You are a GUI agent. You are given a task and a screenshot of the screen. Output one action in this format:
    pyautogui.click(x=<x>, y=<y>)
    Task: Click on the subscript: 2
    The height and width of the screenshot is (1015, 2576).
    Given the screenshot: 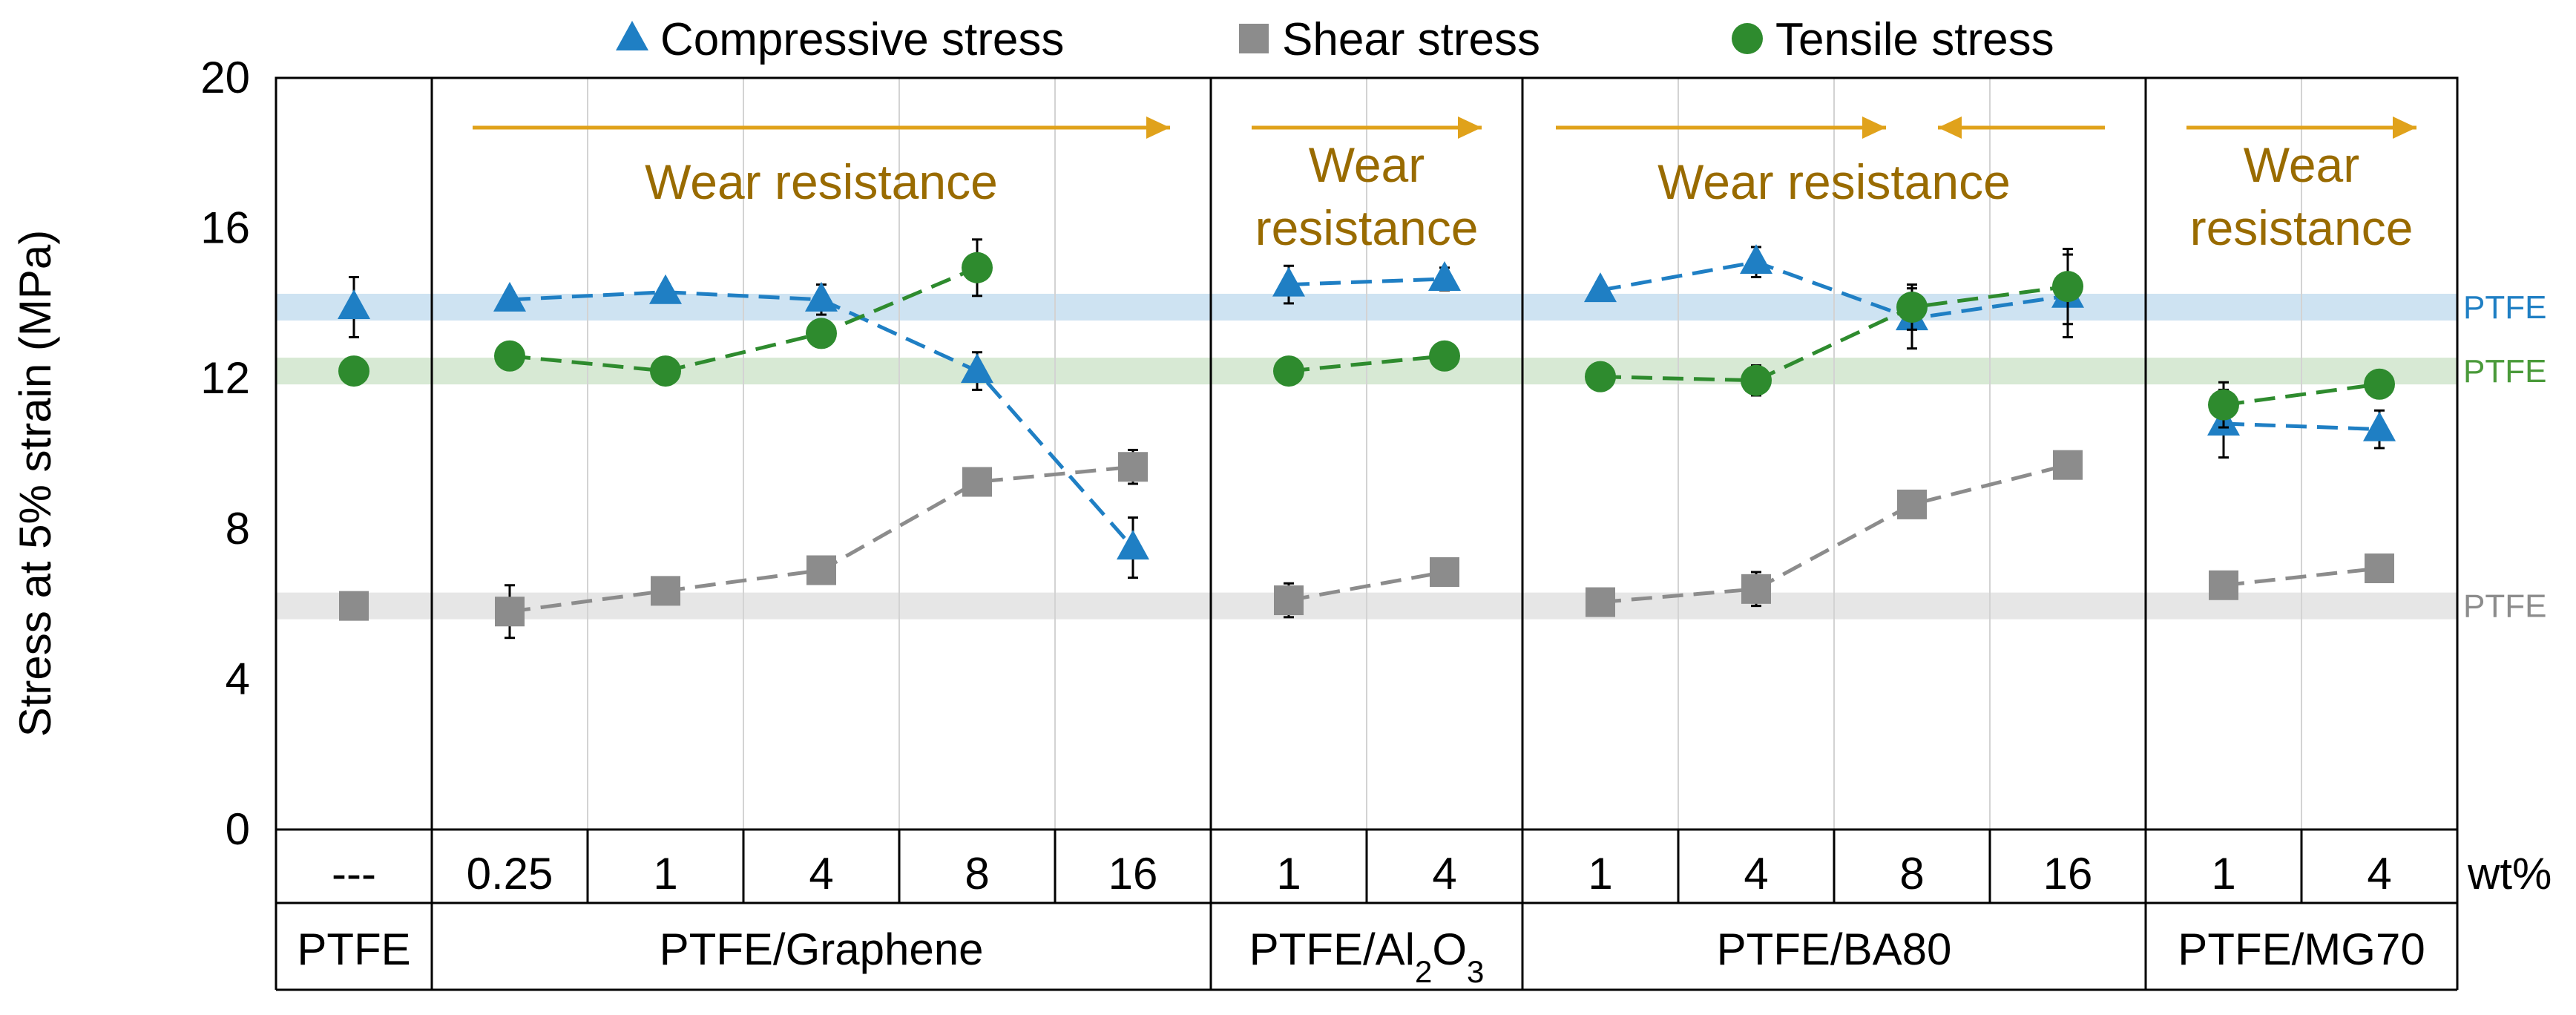 What is the action you would take?
    pyautogui.click(x=1423, y=971)
    